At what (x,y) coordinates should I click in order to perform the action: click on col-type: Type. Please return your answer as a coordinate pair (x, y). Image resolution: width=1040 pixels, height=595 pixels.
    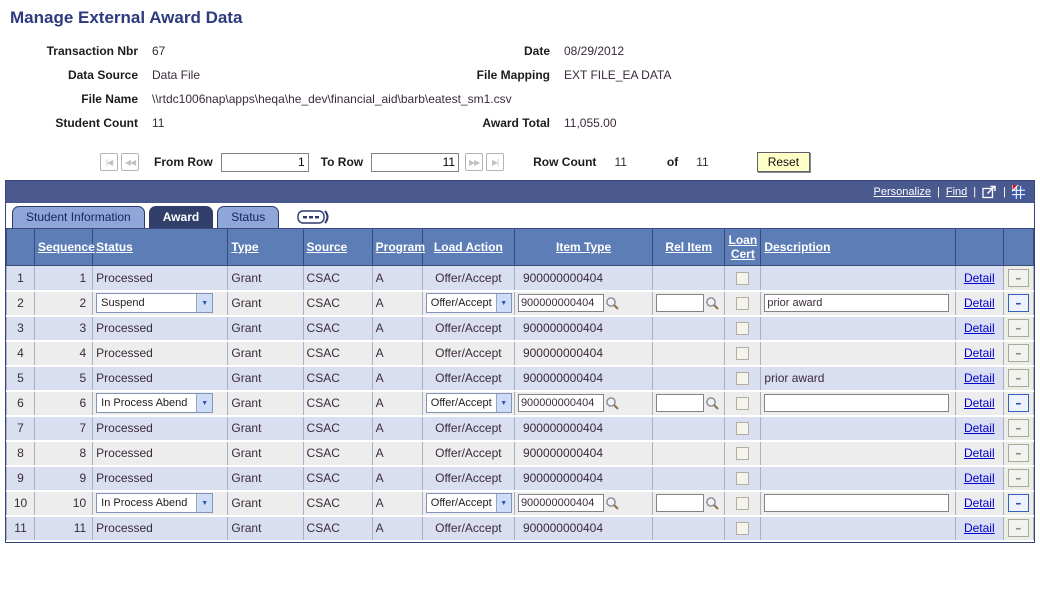
    Looking at the image, I should click on (265, 247).